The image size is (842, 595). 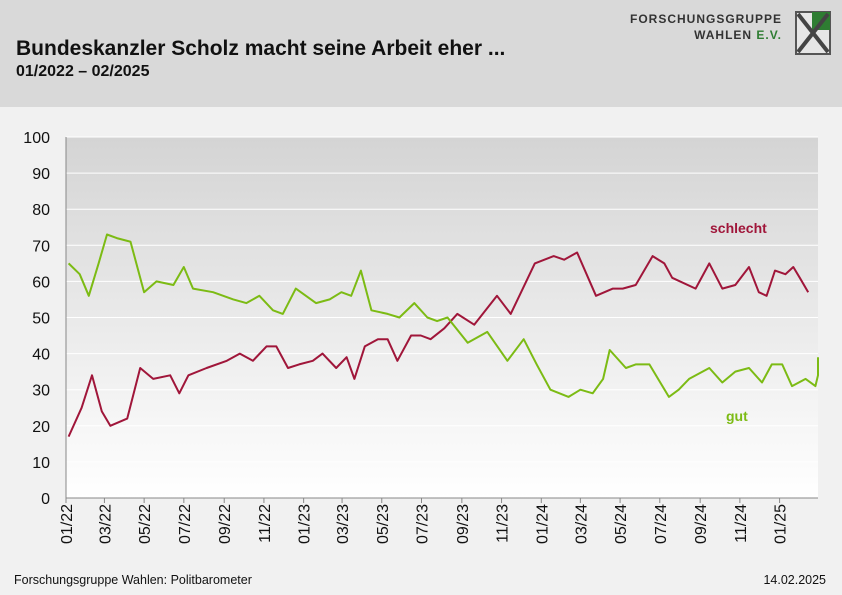 I want to click on x-tick-label: 11/22, so click(x=265, y=523).